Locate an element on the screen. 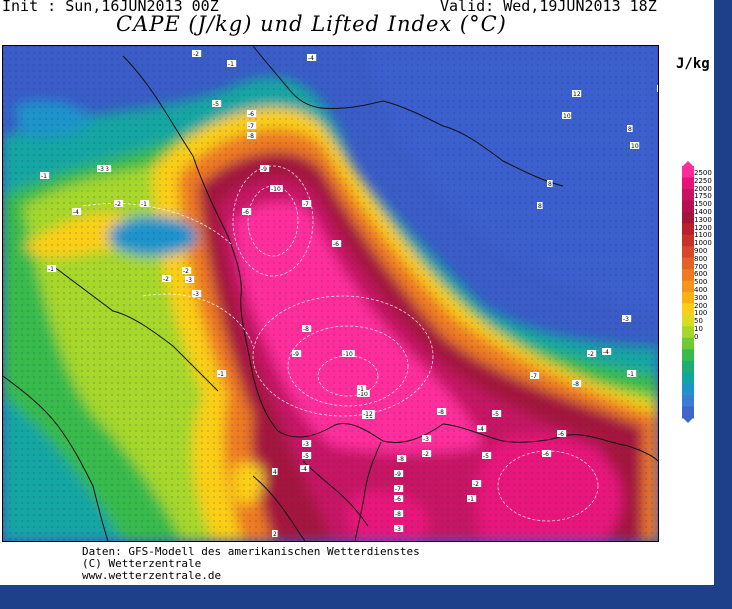 The width and height of the screenshot is (732, 609). legend-tick-label: 1100 is located at coordinates (703, 235).